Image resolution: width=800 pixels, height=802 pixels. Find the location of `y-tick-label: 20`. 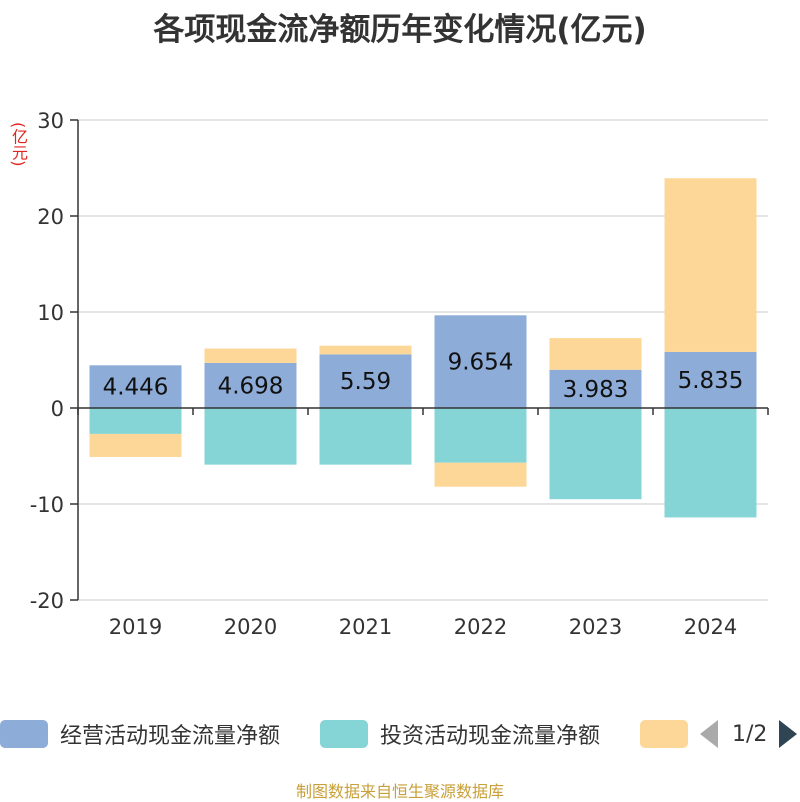

y-tick-label: 20 is located at coordinates (50, 217).